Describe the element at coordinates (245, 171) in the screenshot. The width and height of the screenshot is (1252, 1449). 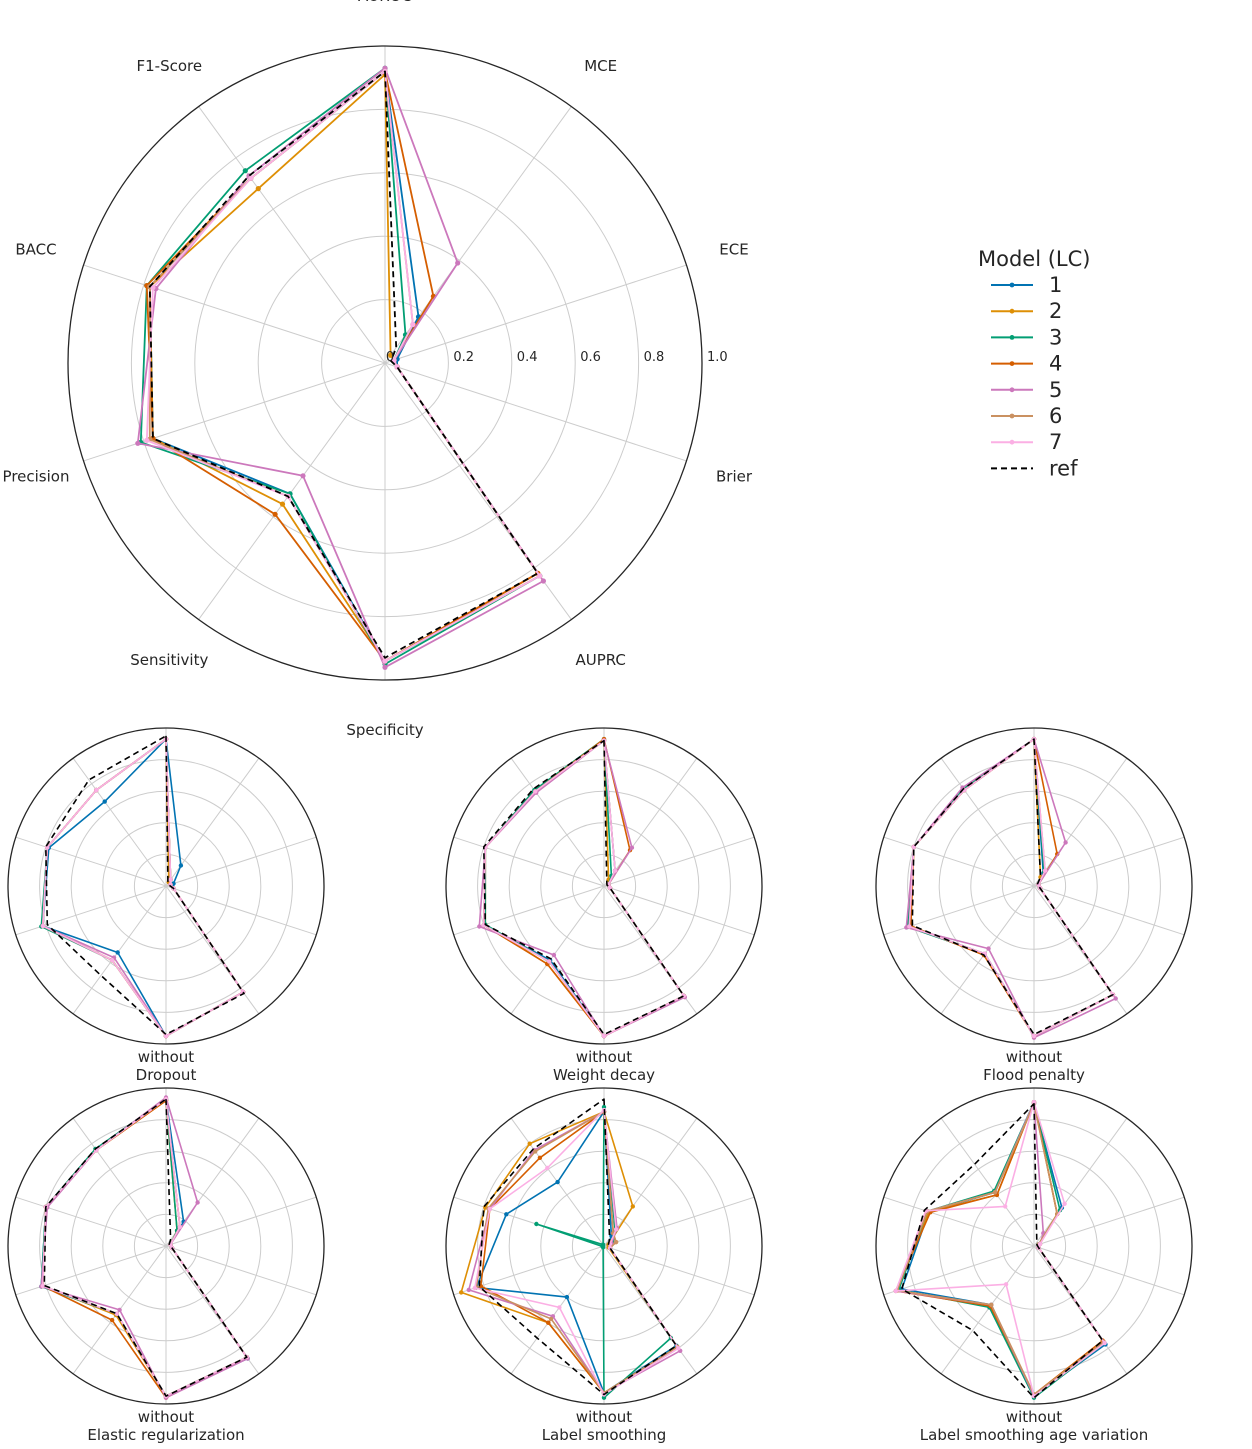
I see `point-3-f1-score` at that location.